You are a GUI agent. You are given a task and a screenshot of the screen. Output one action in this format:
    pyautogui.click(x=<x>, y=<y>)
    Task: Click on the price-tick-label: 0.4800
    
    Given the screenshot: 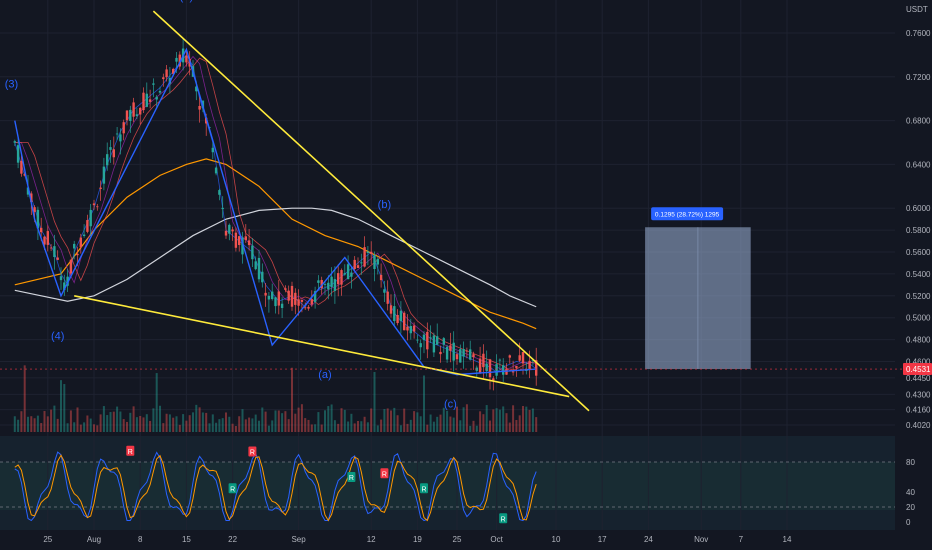 What is the action you would take?
    pyautogui.click(x=918, y=340)
    